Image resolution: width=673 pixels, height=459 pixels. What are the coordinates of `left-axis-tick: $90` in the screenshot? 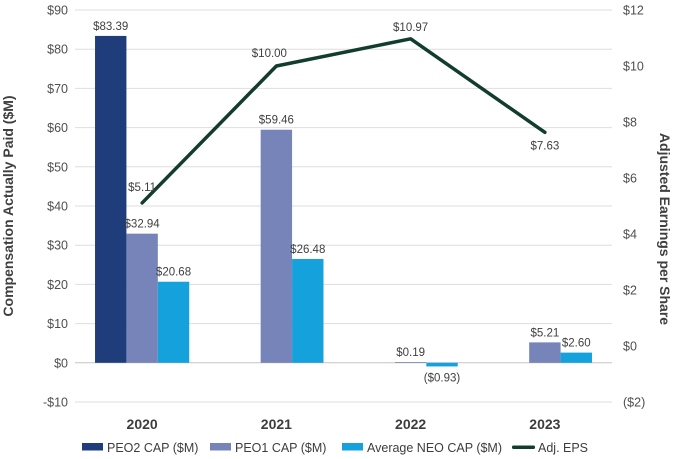 It's located at (57, 11).